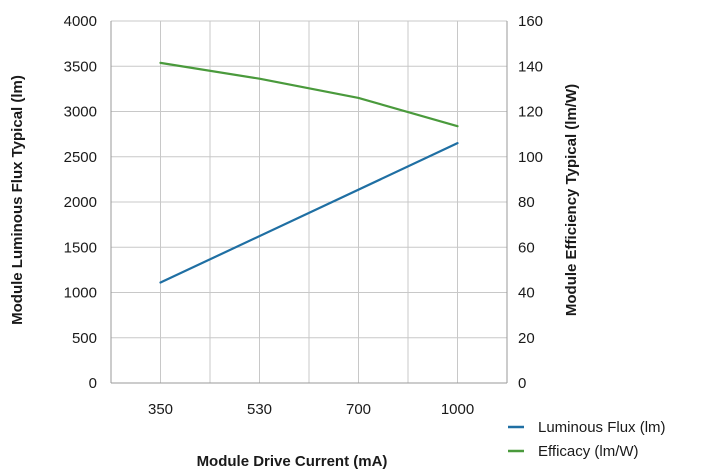  What do you see at coordinates (309, 94) in the screenshot?
I see `series-line-efficacy` at bounding box center [309, 94].